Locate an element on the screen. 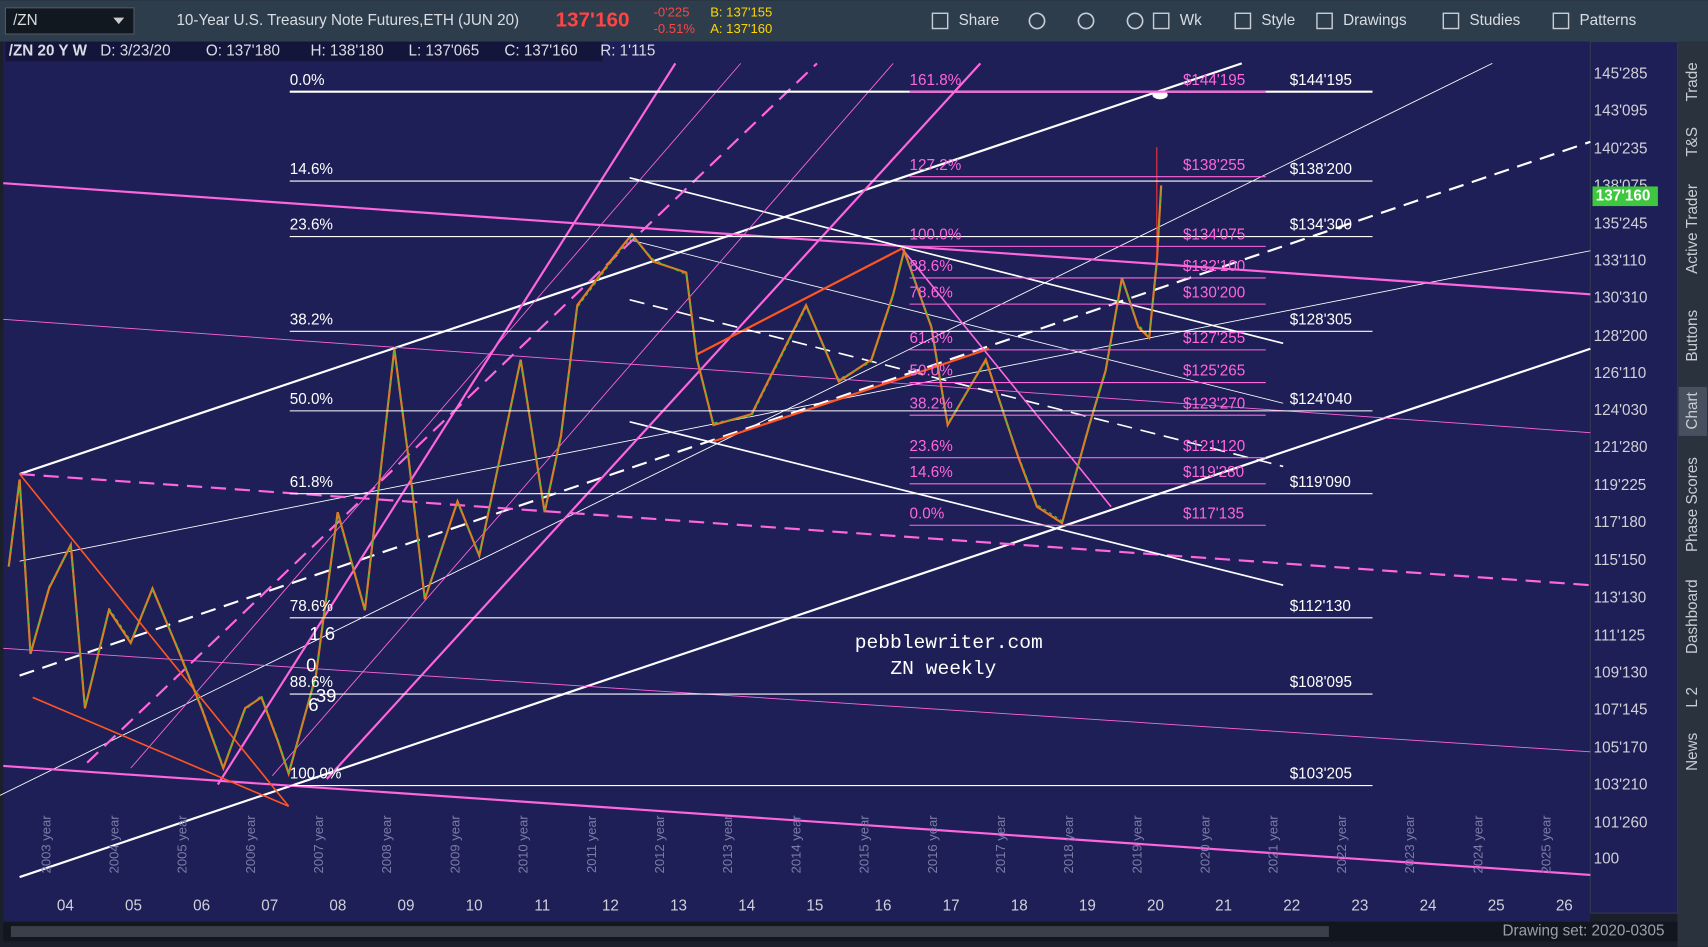  target-ratio: 38.2% is located at coordinates (932, 403).